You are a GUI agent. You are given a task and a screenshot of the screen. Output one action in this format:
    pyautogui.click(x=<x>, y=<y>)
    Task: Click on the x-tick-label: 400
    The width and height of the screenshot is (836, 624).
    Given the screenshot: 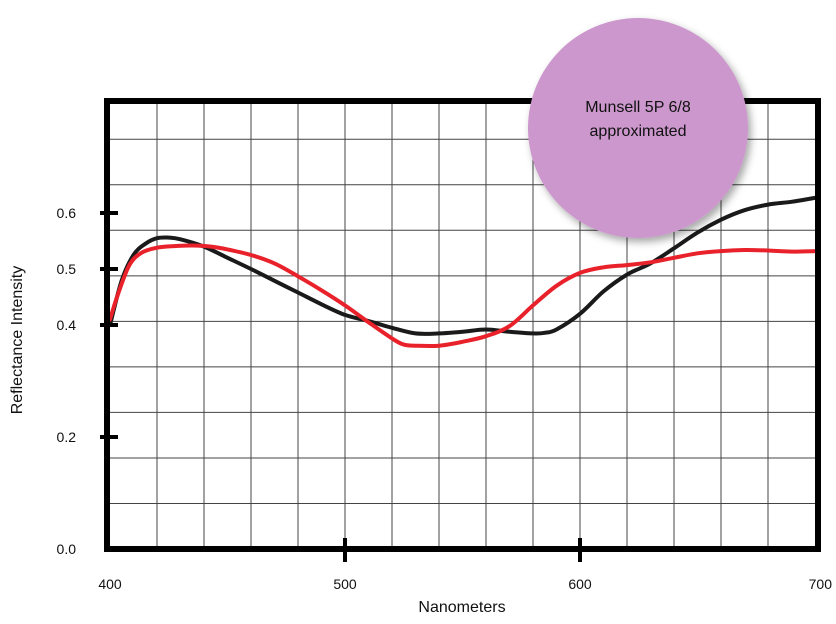 What is the action you would take?
    pyautogui.click(x=110, y=584)
    